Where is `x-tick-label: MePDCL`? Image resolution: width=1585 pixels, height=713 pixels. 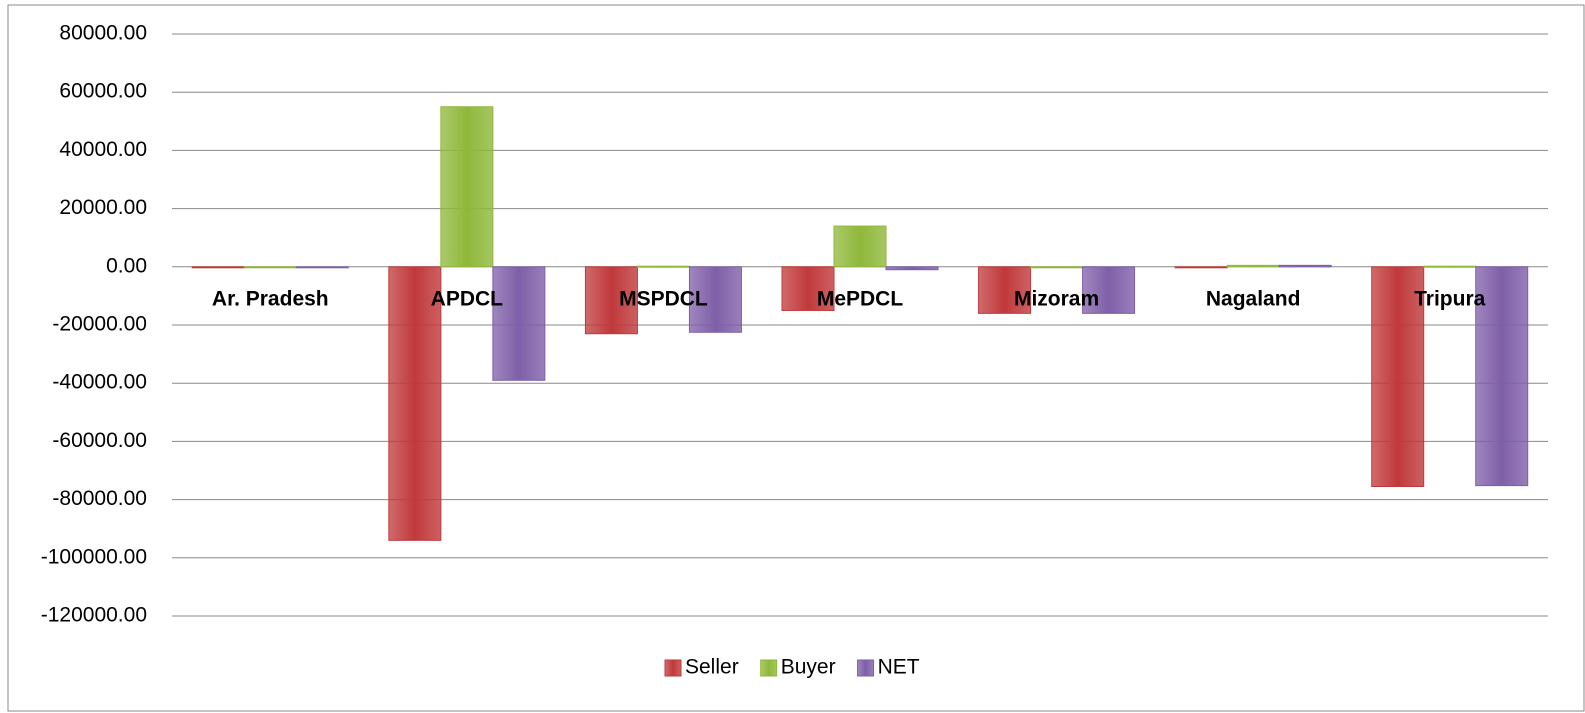
x-tick-label: MePDCL is located at coordinates (860, 299).